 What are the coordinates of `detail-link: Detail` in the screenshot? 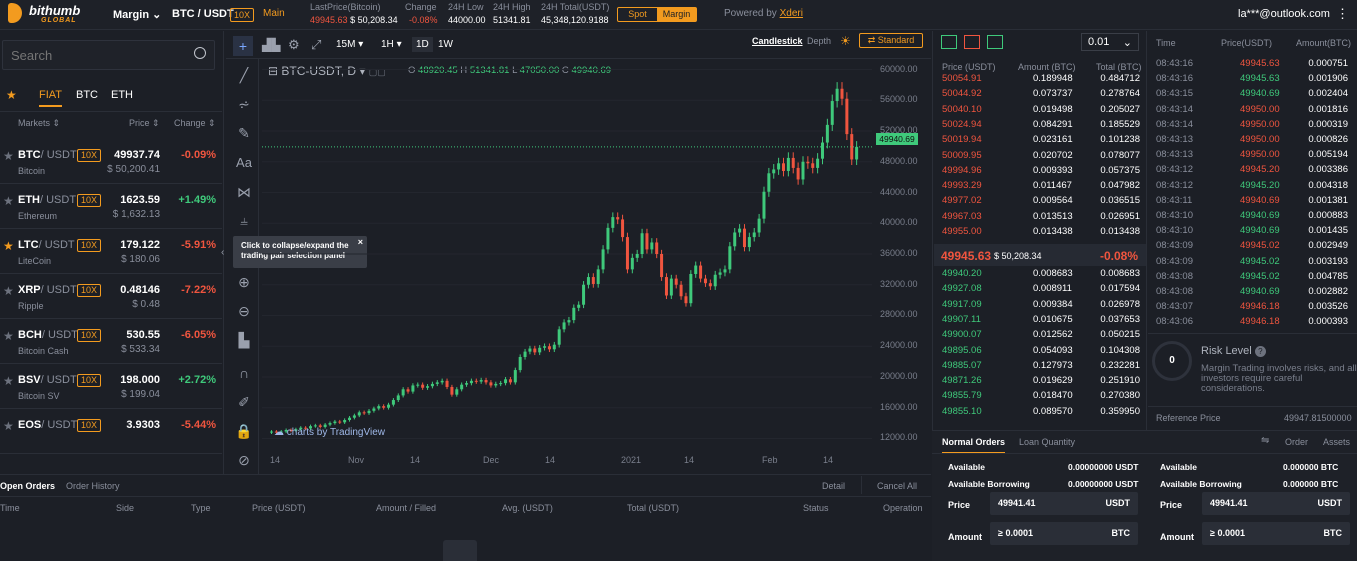 It's located at (834, 486).